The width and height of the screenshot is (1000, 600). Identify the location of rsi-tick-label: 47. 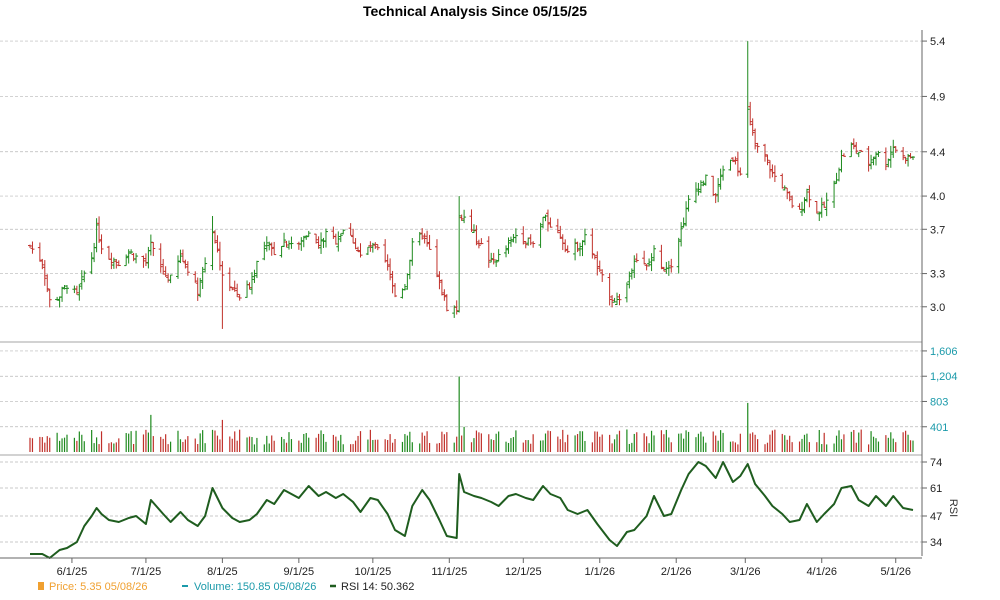
(936, 517).